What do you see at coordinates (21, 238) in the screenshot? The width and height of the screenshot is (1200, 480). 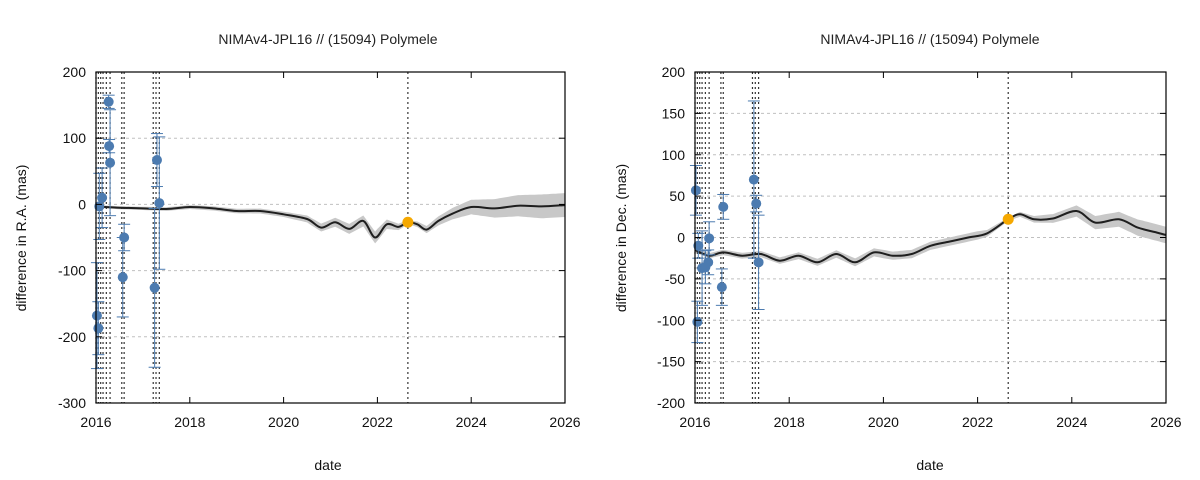 I see `y-axis-label: difference in R.A. (mas)` at bounding box center [21, 238].